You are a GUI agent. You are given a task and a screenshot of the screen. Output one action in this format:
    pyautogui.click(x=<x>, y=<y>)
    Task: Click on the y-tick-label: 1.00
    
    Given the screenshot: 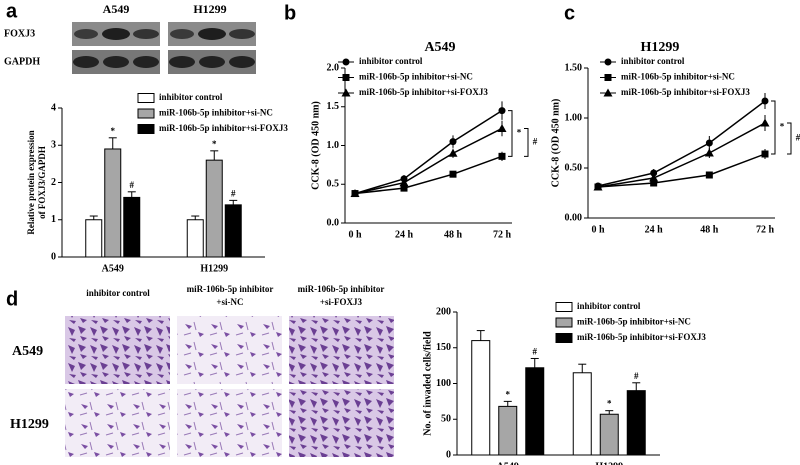 What is the action you would take?
    pyautogui.click(x=574, y=117)
    